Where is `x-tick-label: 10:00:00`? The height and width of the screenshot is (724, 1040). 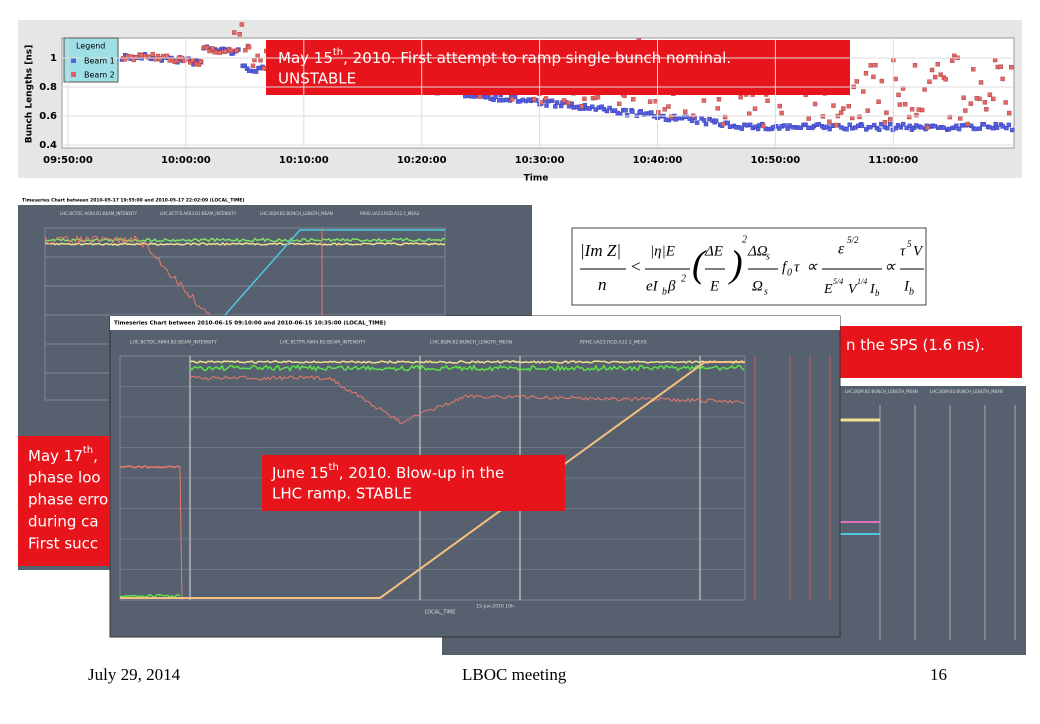
x-tick-label: 10:00:00 is located at coordinates (186, 160).